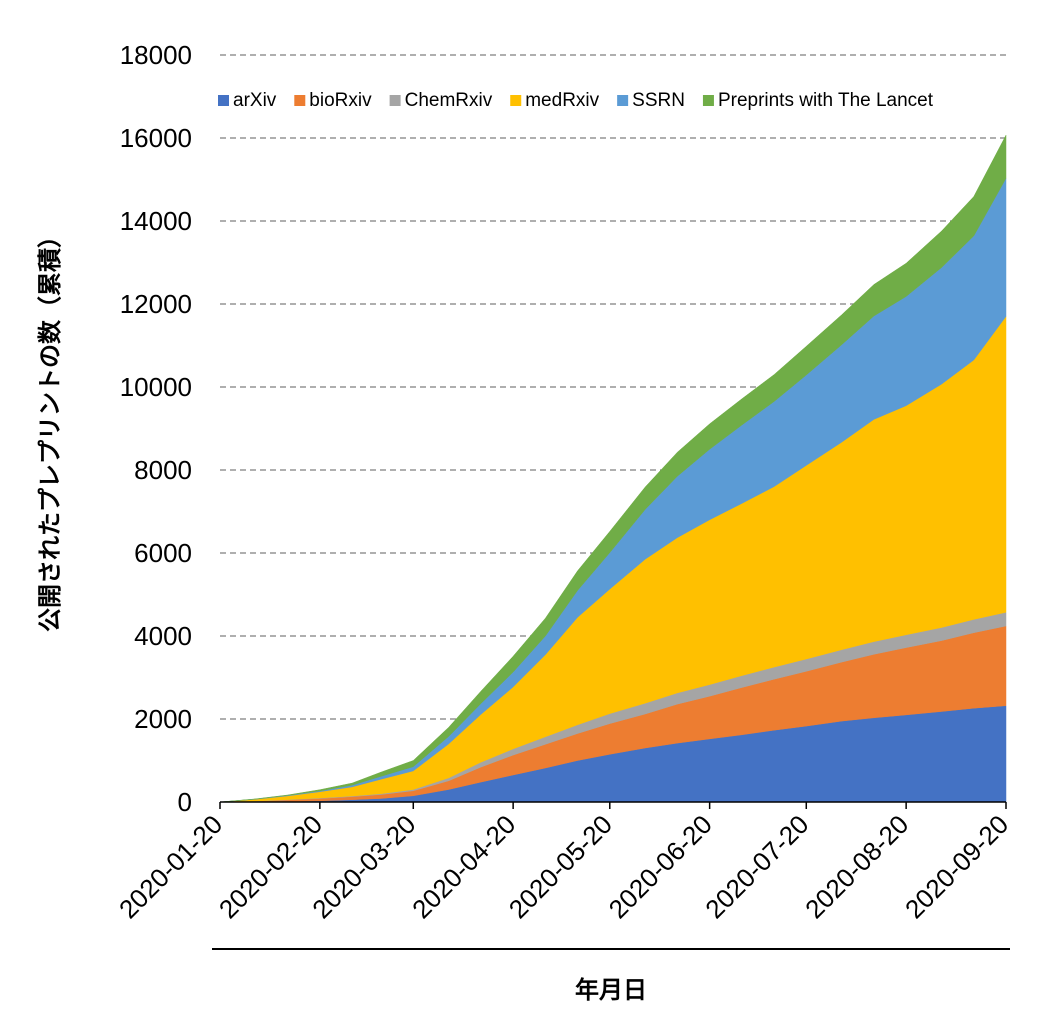 Image resolution: width=1062 pixels, height=1020 pixels. Describe the element at coordinates (185, 802) in the screenshot. I see `y-tick-label: 0` at that location.